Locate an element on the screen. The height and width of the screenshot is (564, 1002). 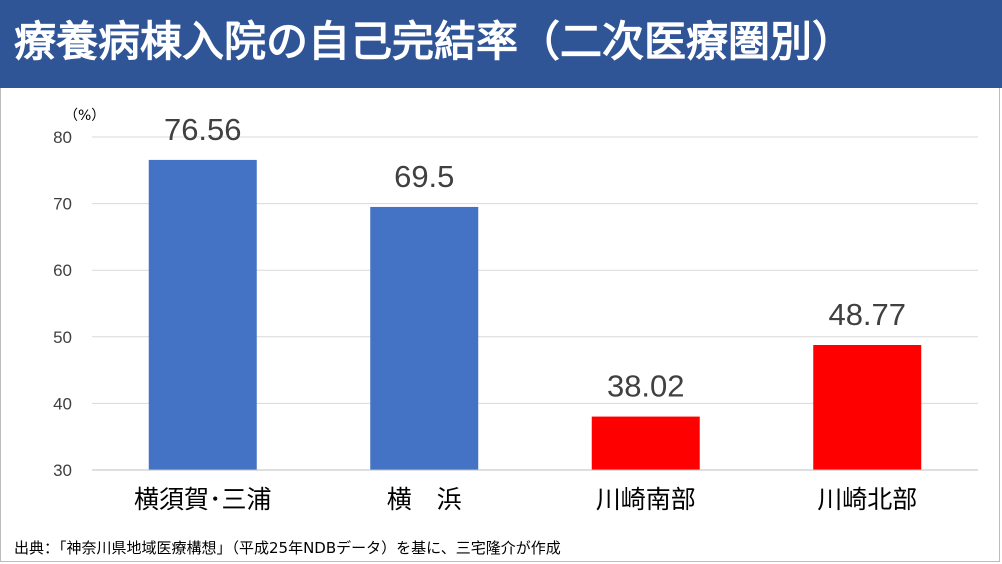
y-axis-unit-label: （%） is located at coordinates (84, 116).